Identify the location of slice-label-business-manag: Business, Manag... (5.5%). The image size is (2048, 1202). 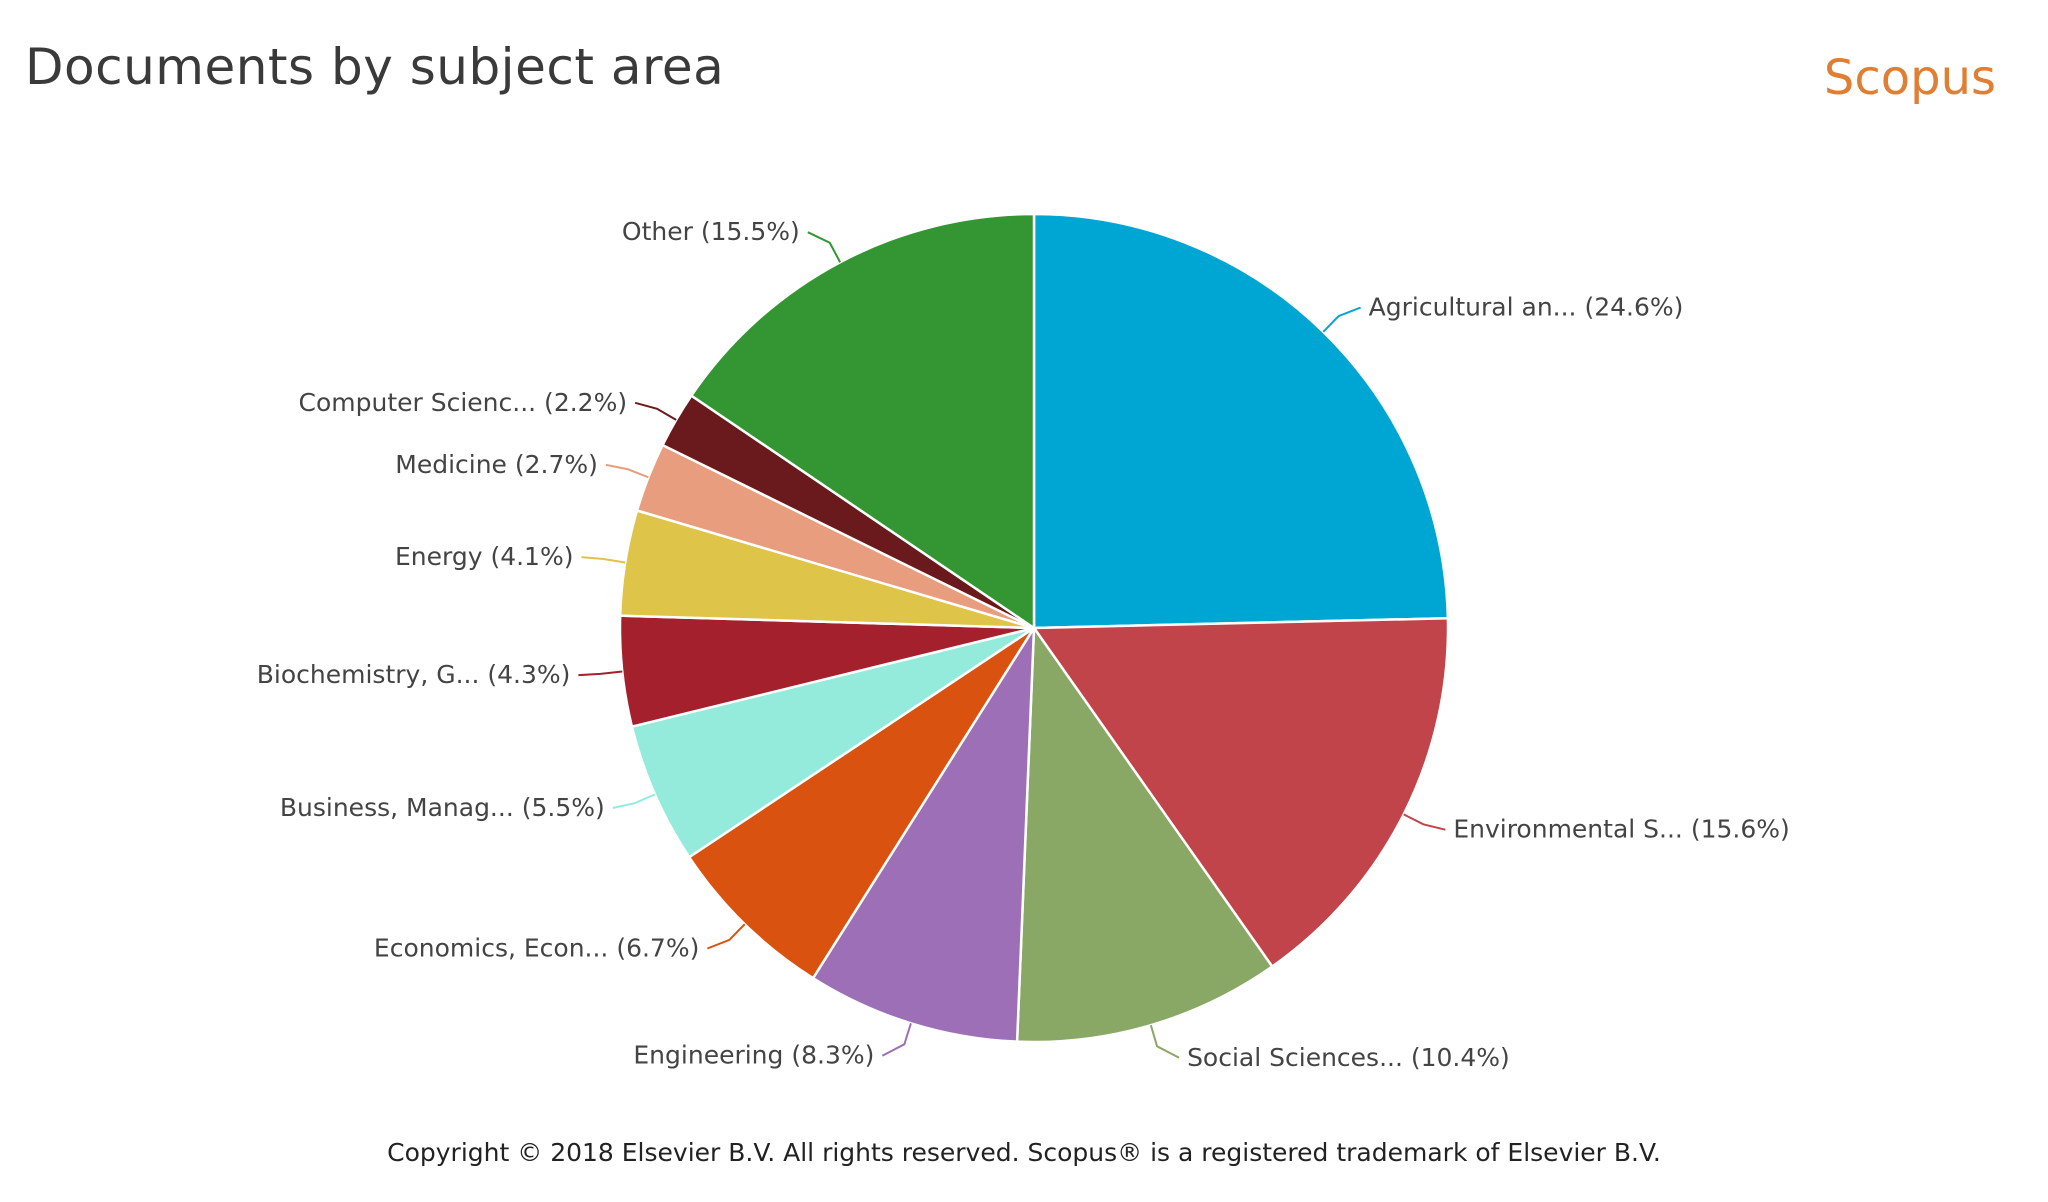
(442, 807).